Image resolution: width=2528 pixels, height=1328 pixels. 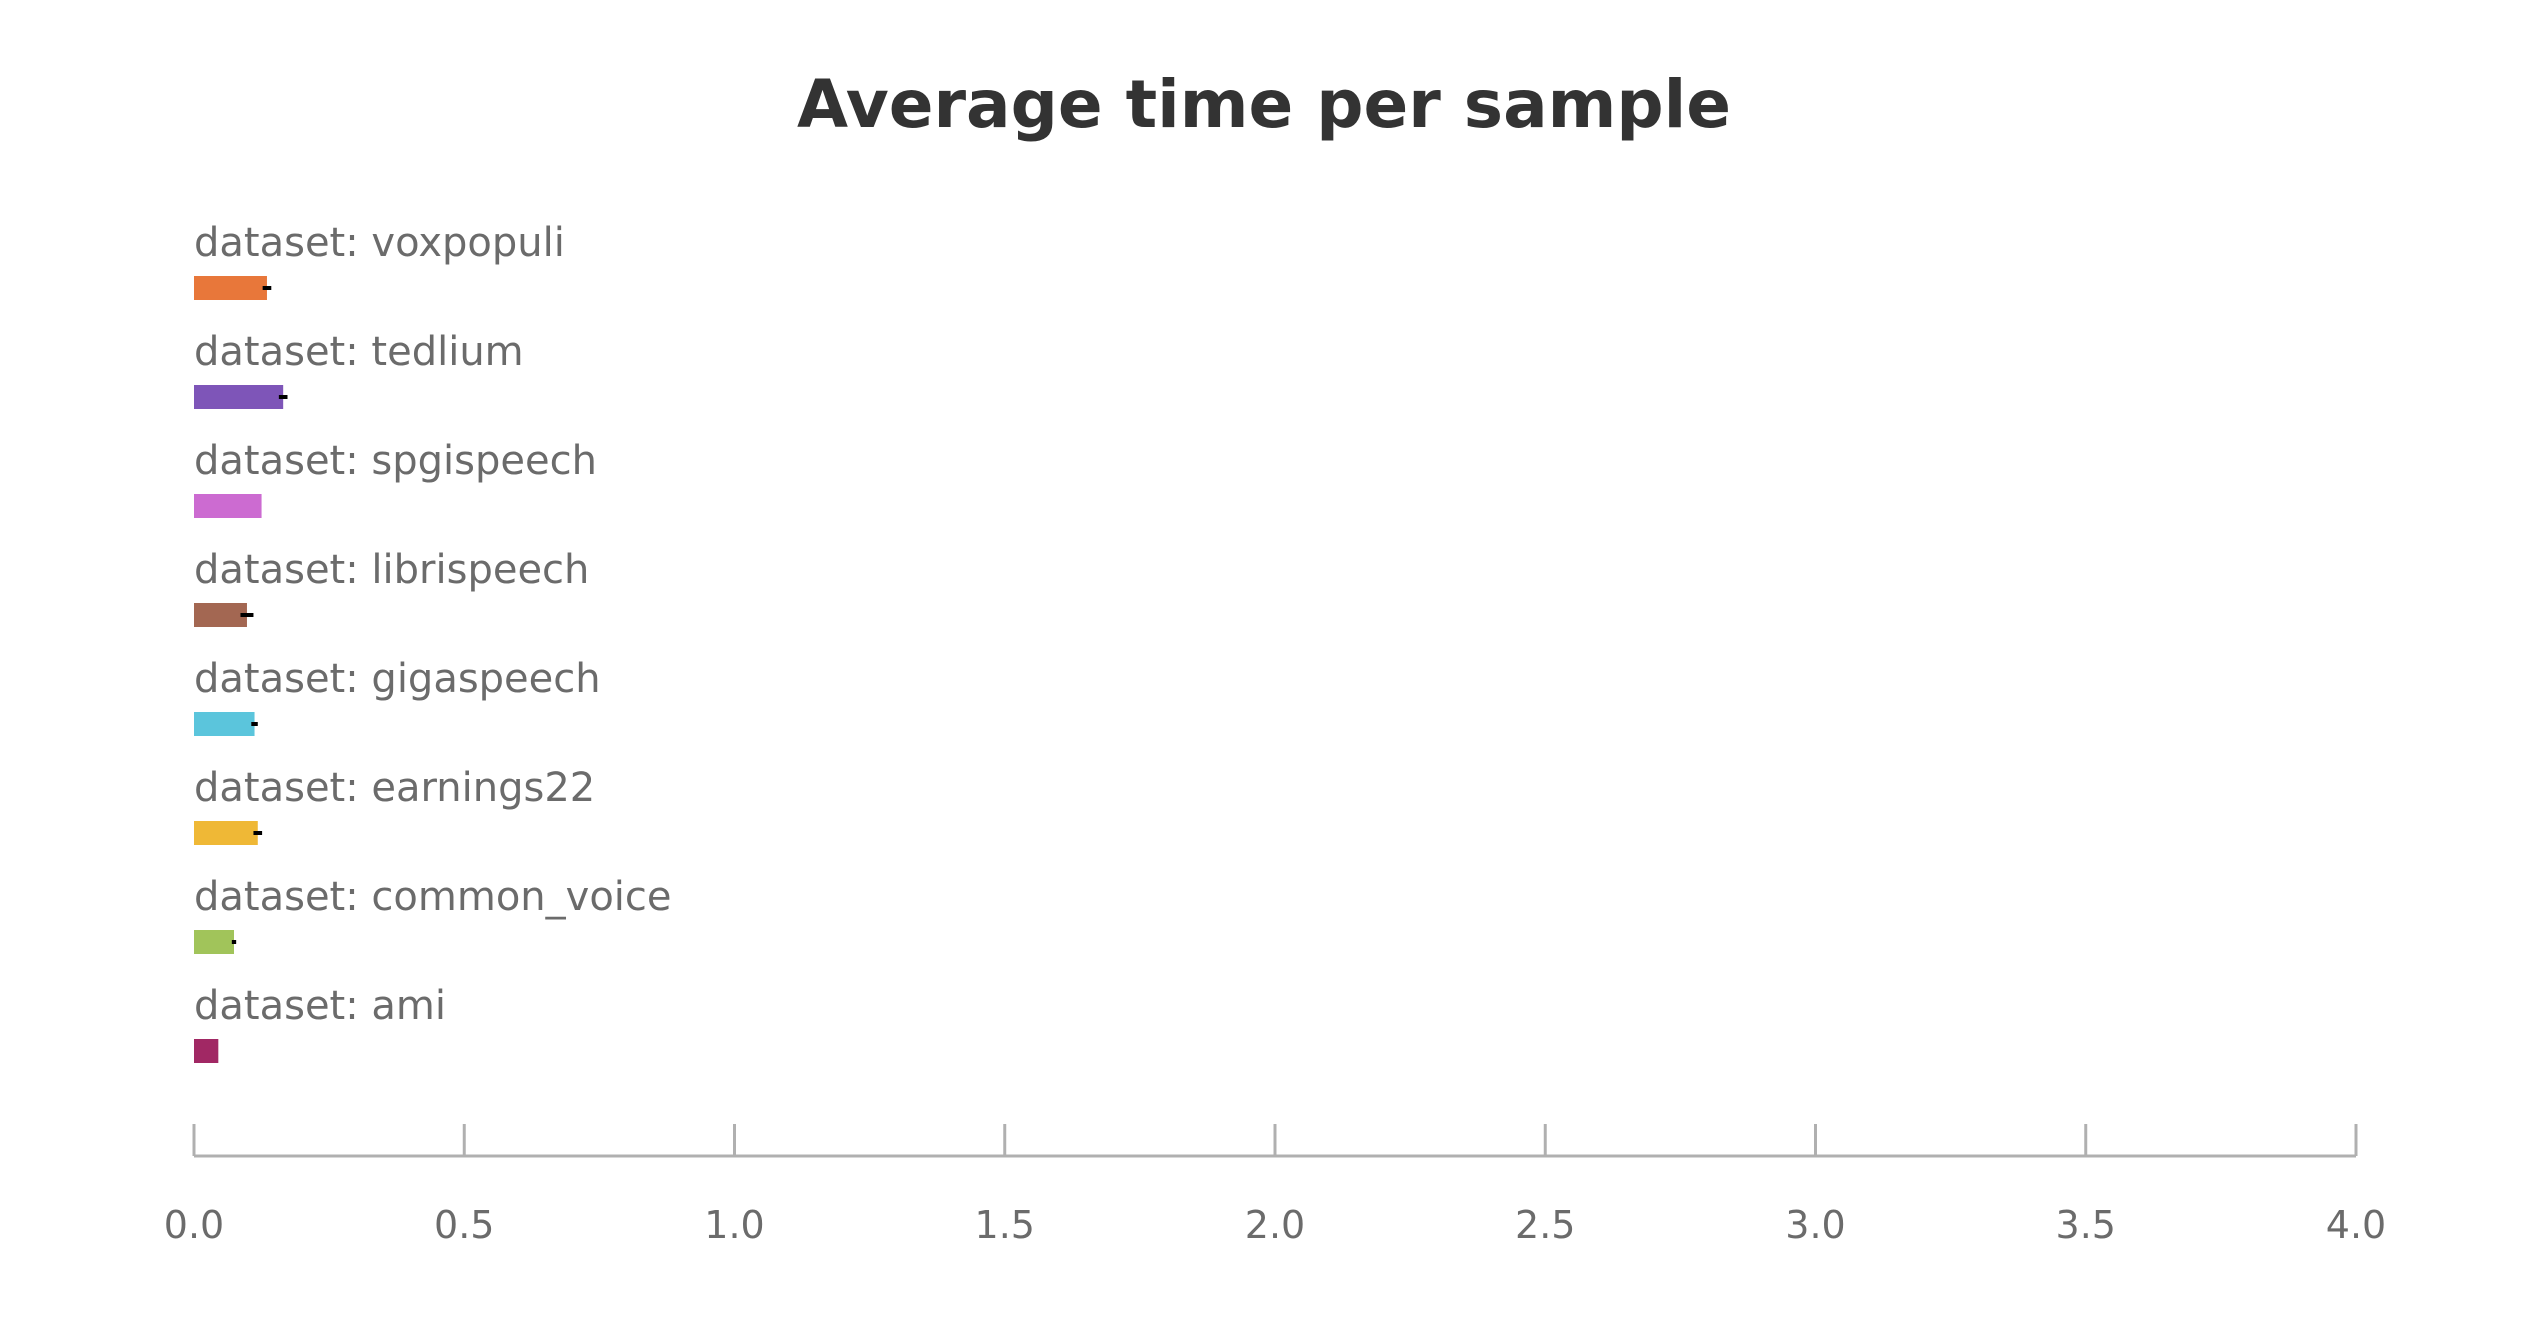 What do you see at coordinates (391, 570) in the screenshot?
I see `category-label: dataset: librispeech` at bounding box center [391, 570].